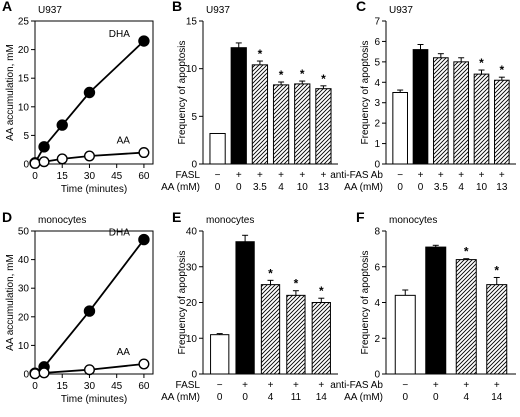  Describe the element at coordinates (90, 176) in the screenshot. I see `x-tick-label: 30` at that location.